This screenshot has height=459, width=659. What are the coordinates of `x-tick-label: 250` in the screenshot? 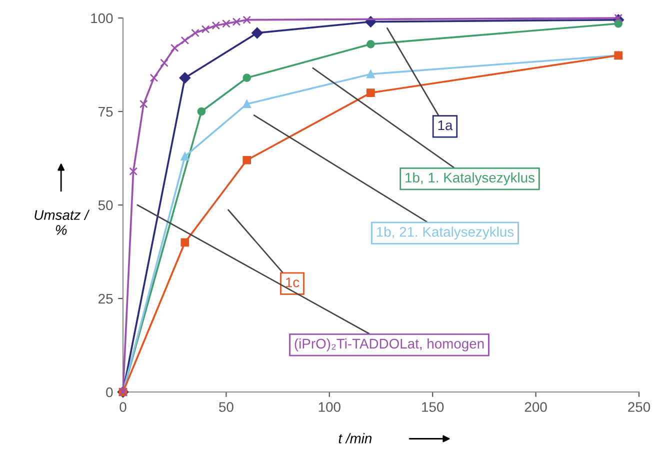 It's located at (639, 407).